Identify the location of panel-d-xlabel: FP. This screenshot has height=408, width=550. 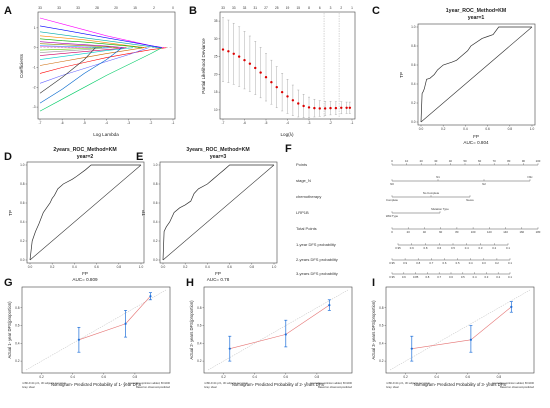
(85, 273).